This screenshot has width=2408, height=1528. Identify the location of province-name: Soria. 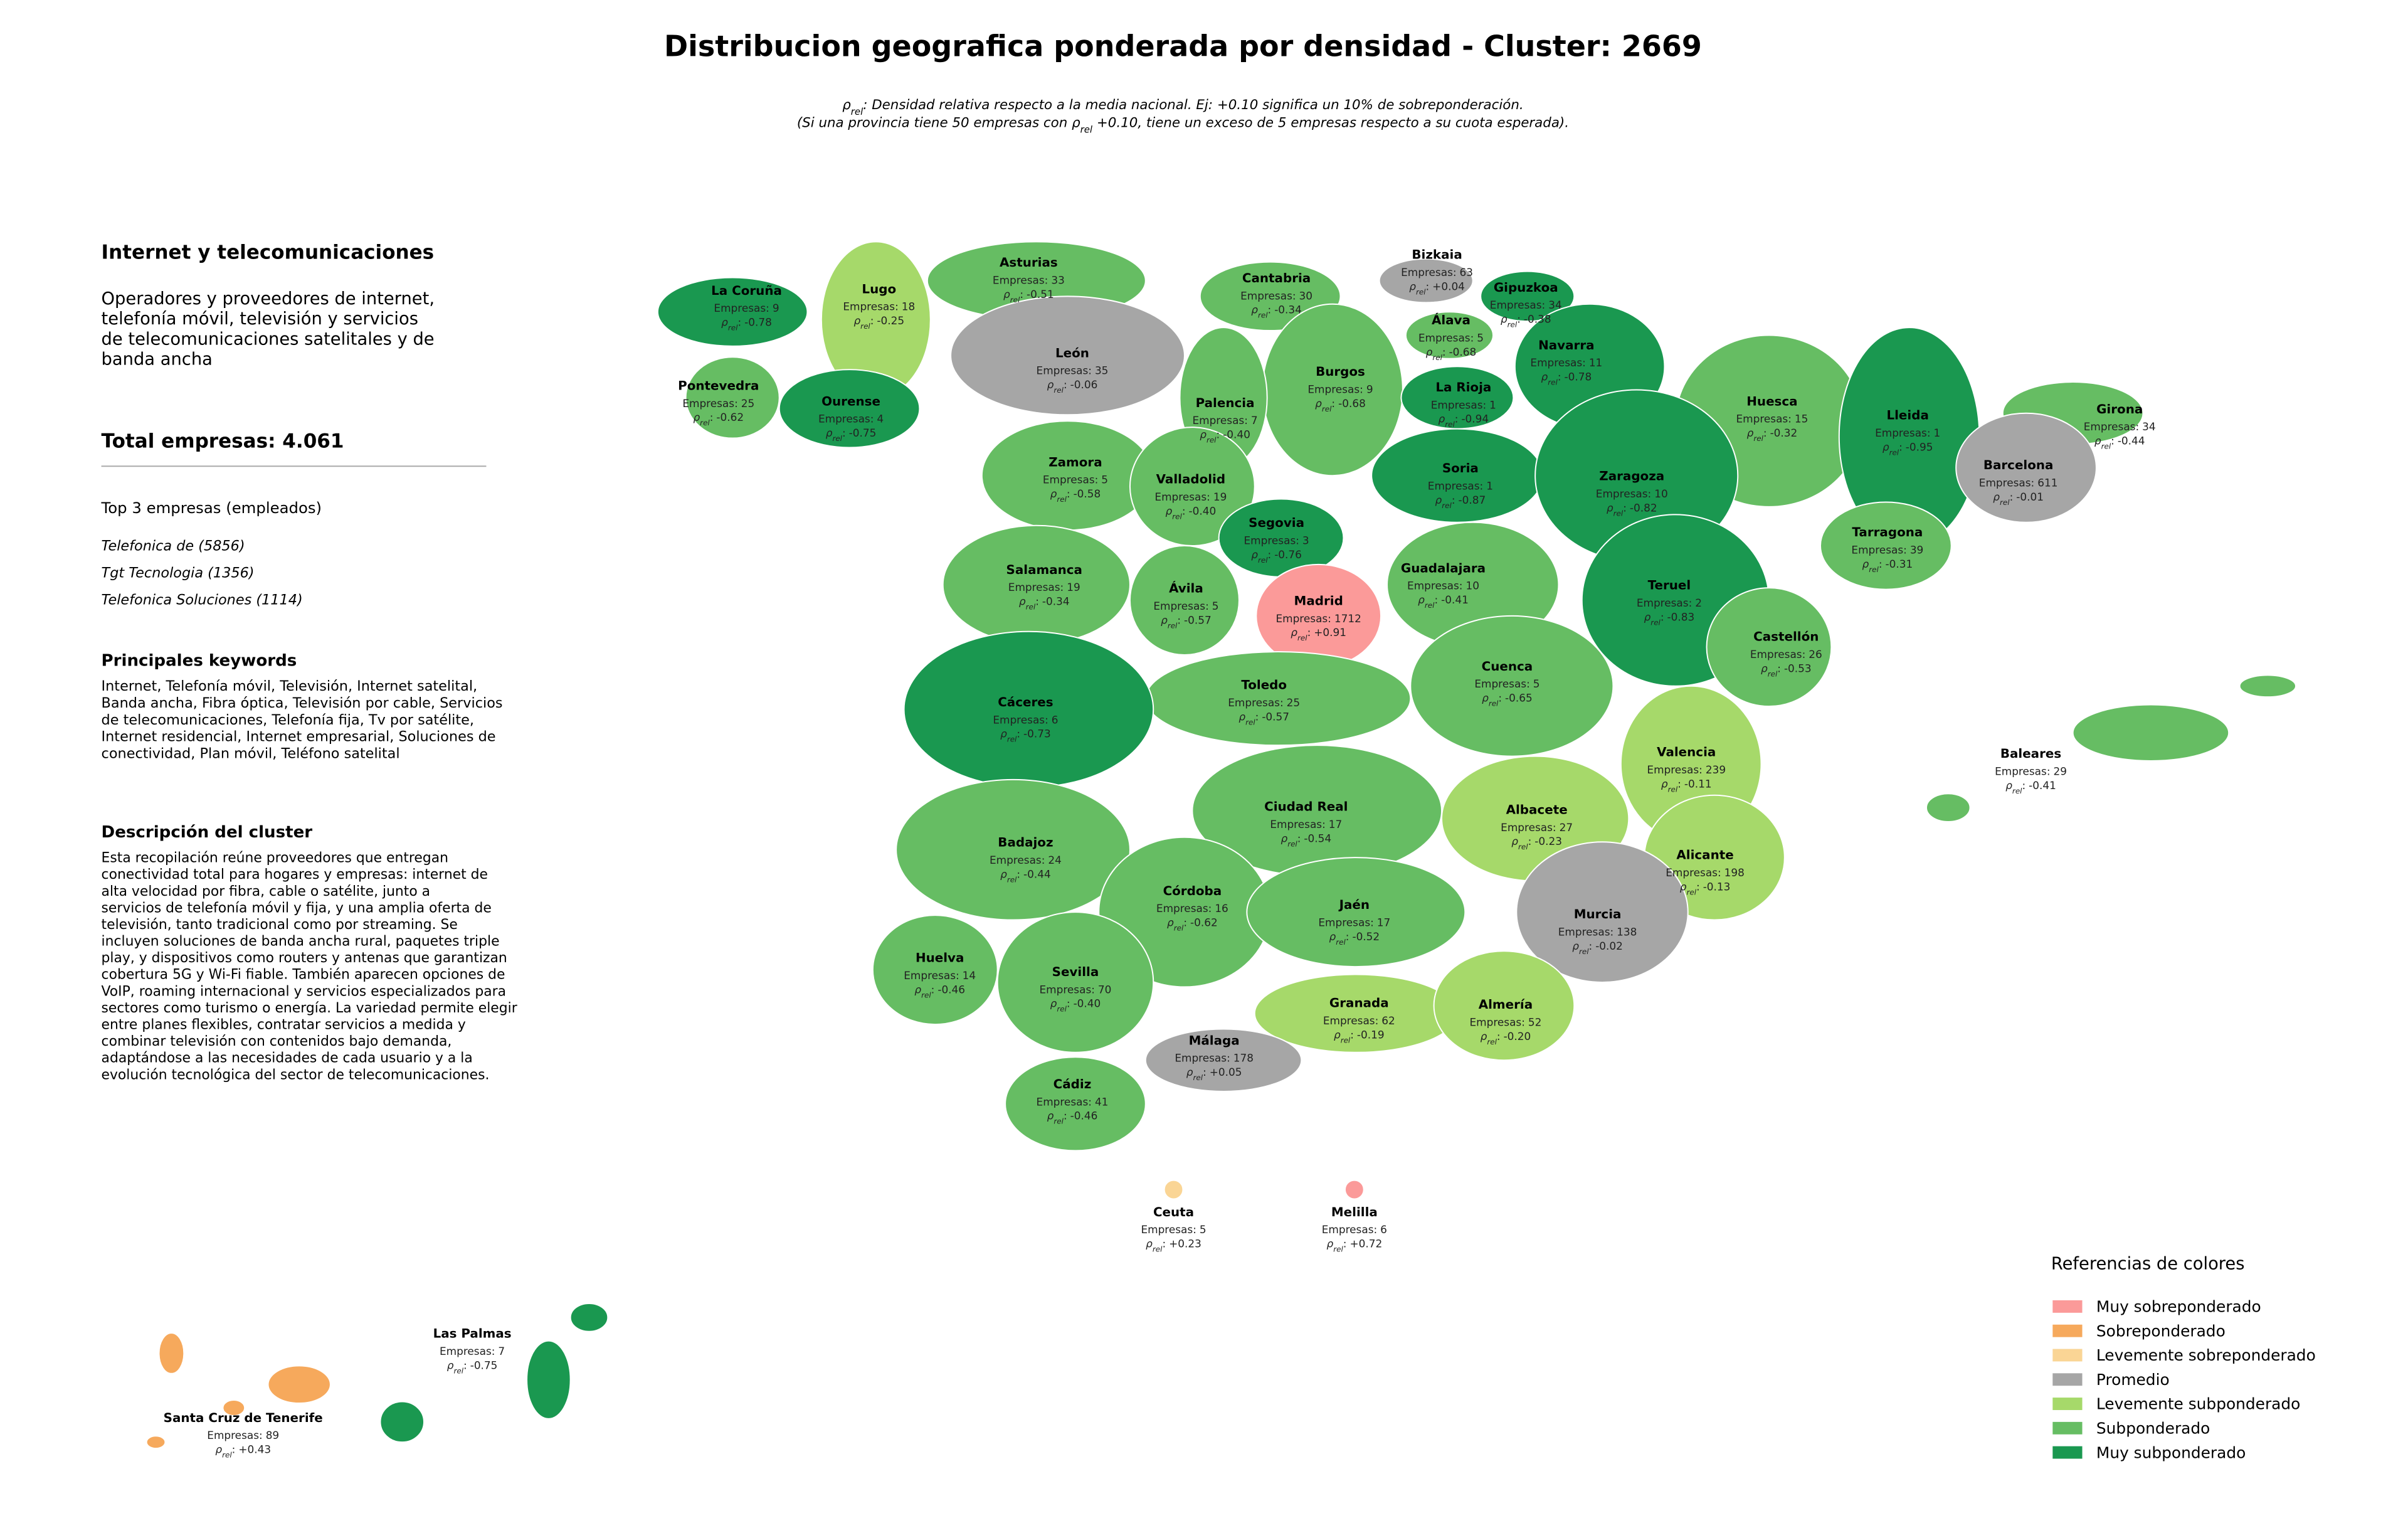
(1461, 468).